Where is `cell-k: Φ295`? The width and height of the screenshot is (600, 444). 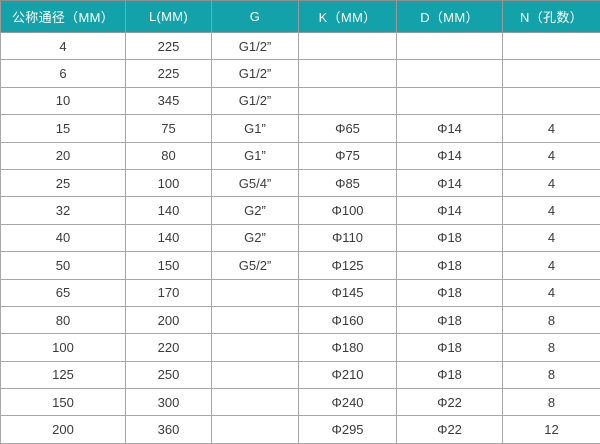 cell-k: Φ295 is located at coordinates (348, 429).